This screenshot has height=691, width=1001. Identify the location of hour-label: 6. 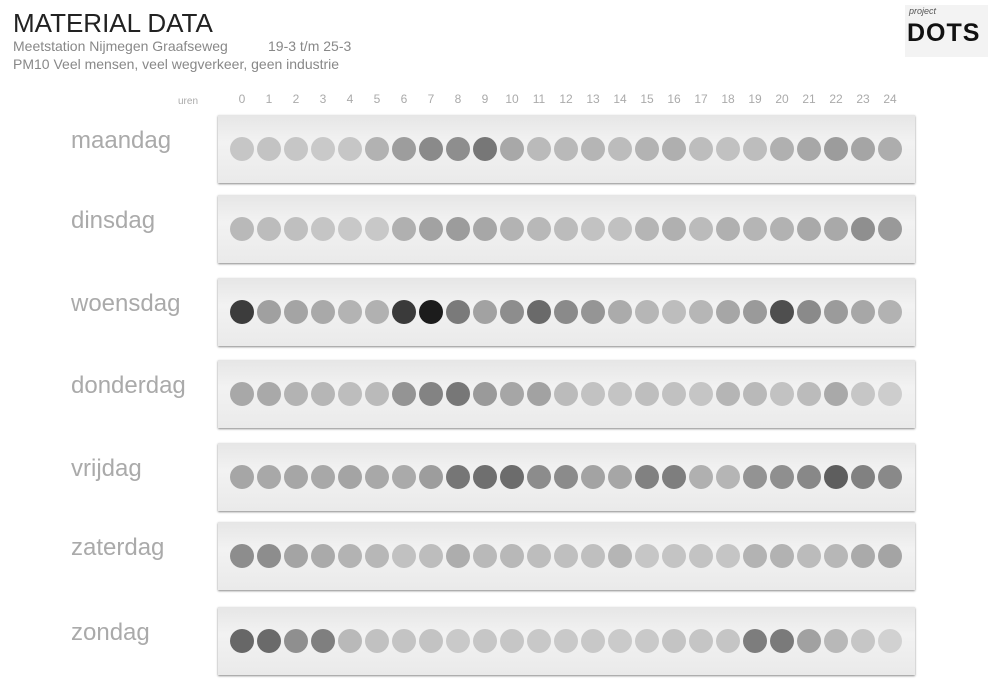
(404, 99).